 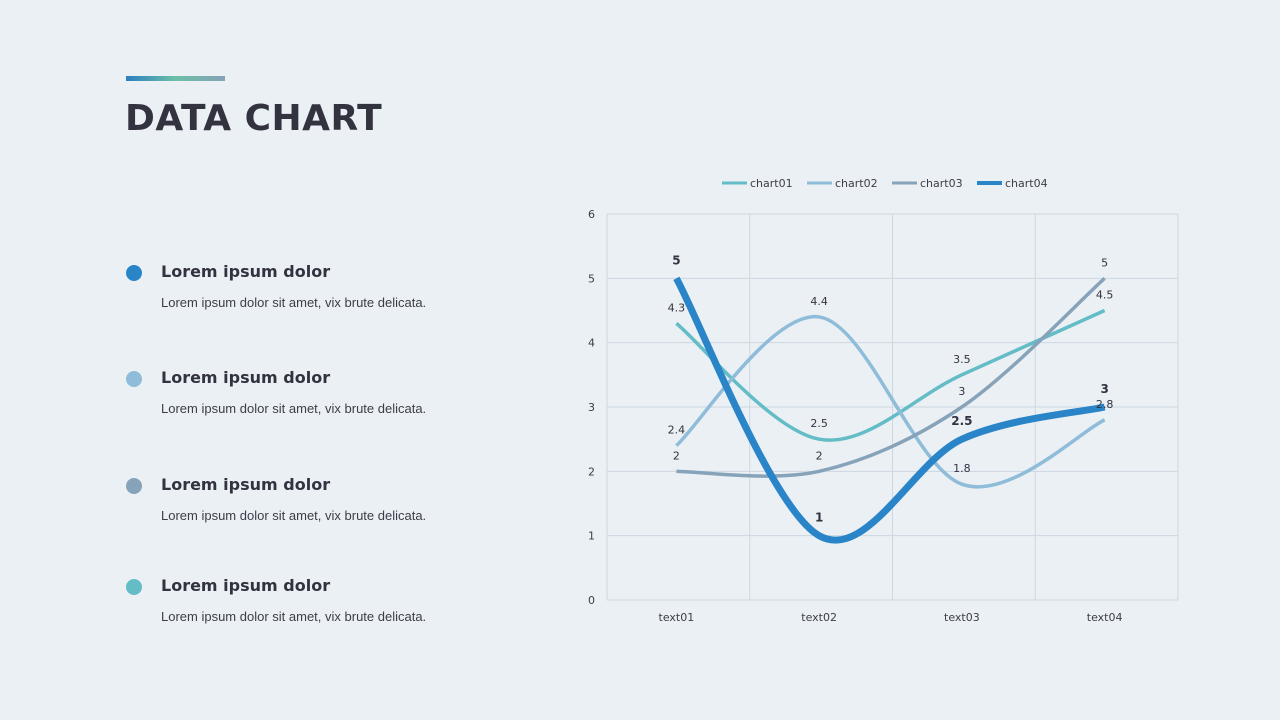 What do you see at coordinates (941, 183) in the screenshot?
I see `legend-label: chart03` at bounding box center [941, 183].